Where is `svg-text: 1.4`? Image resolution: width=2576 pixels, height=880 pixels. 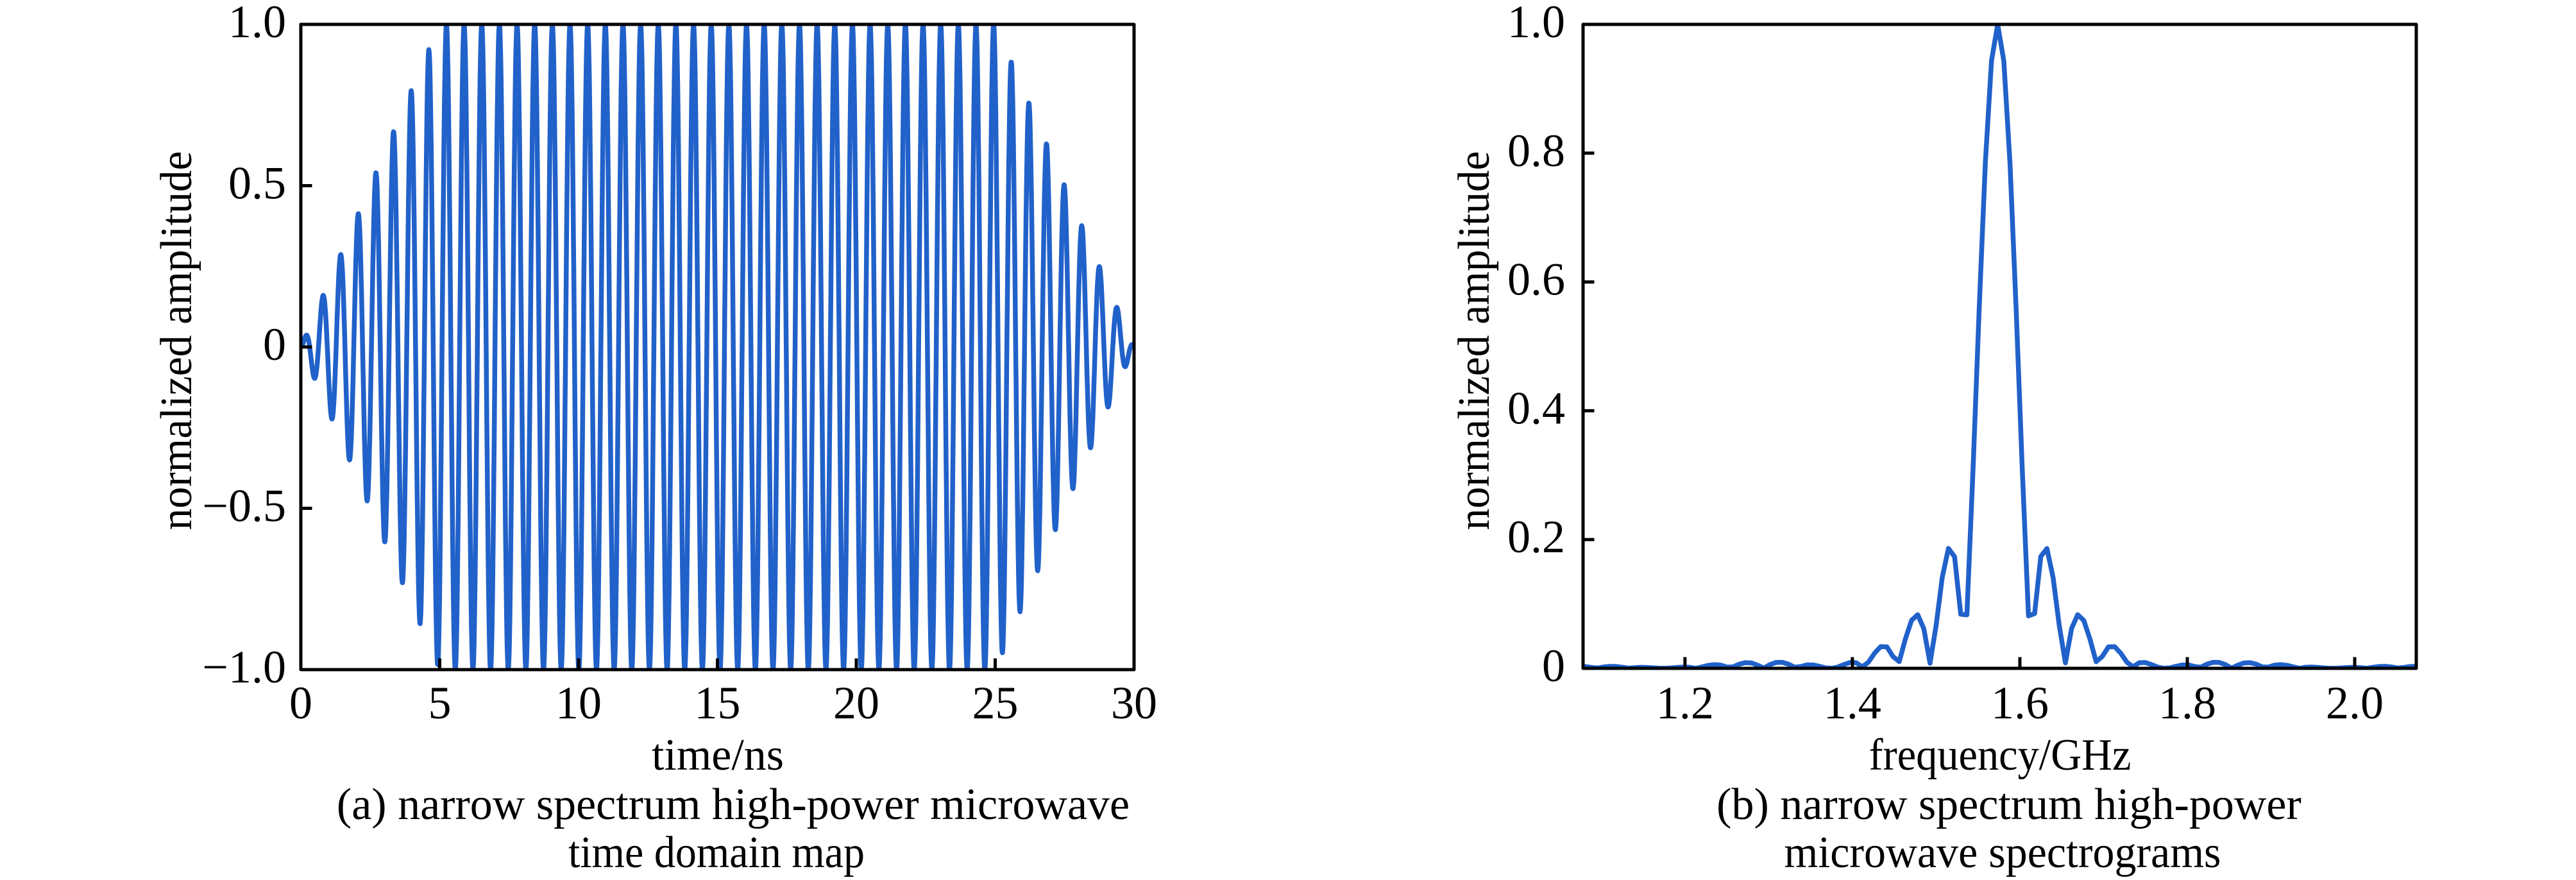
svg-text: 1.4 is located at coordinates (1852, 703).